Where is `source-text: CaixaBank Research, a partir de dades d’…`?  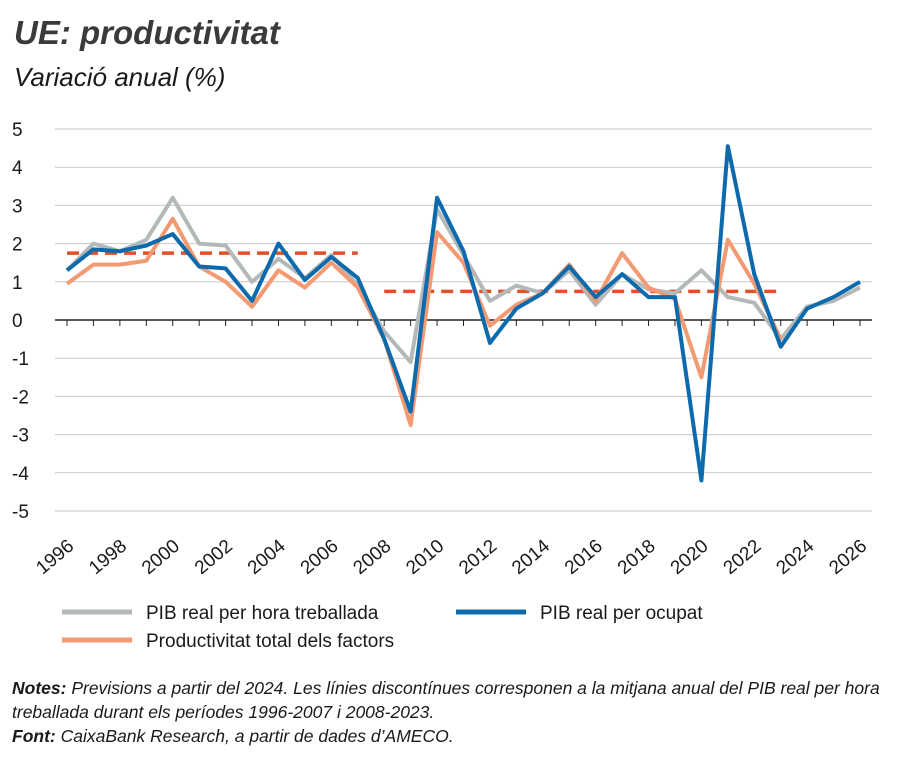
source-text: CaixaBank Research, a partir de dades d’… is located at coordinates (257, 736).